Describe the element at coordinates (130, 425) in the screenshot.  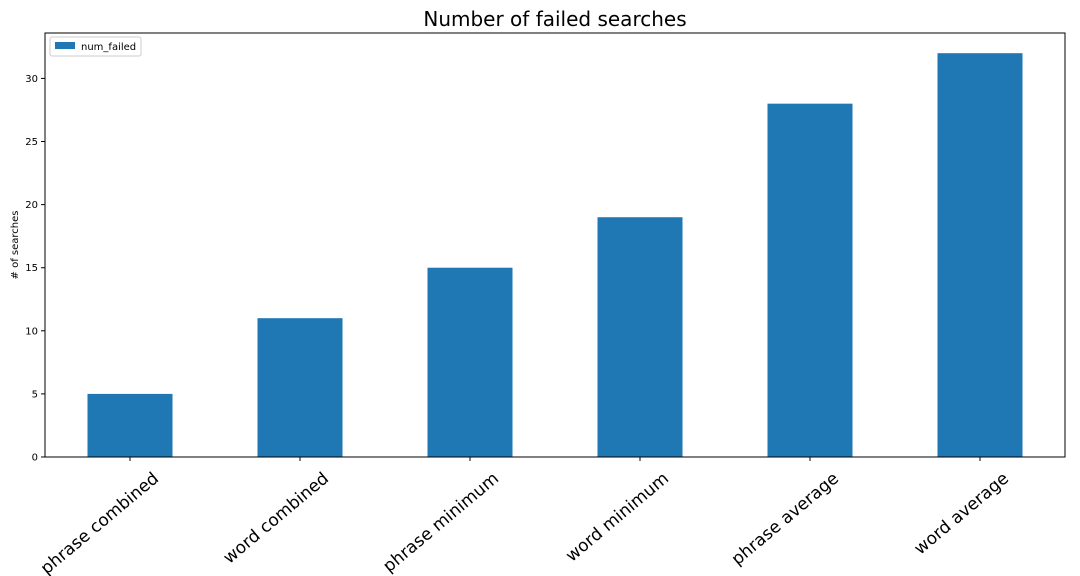
I see `bar-phrase-combined` at that location.